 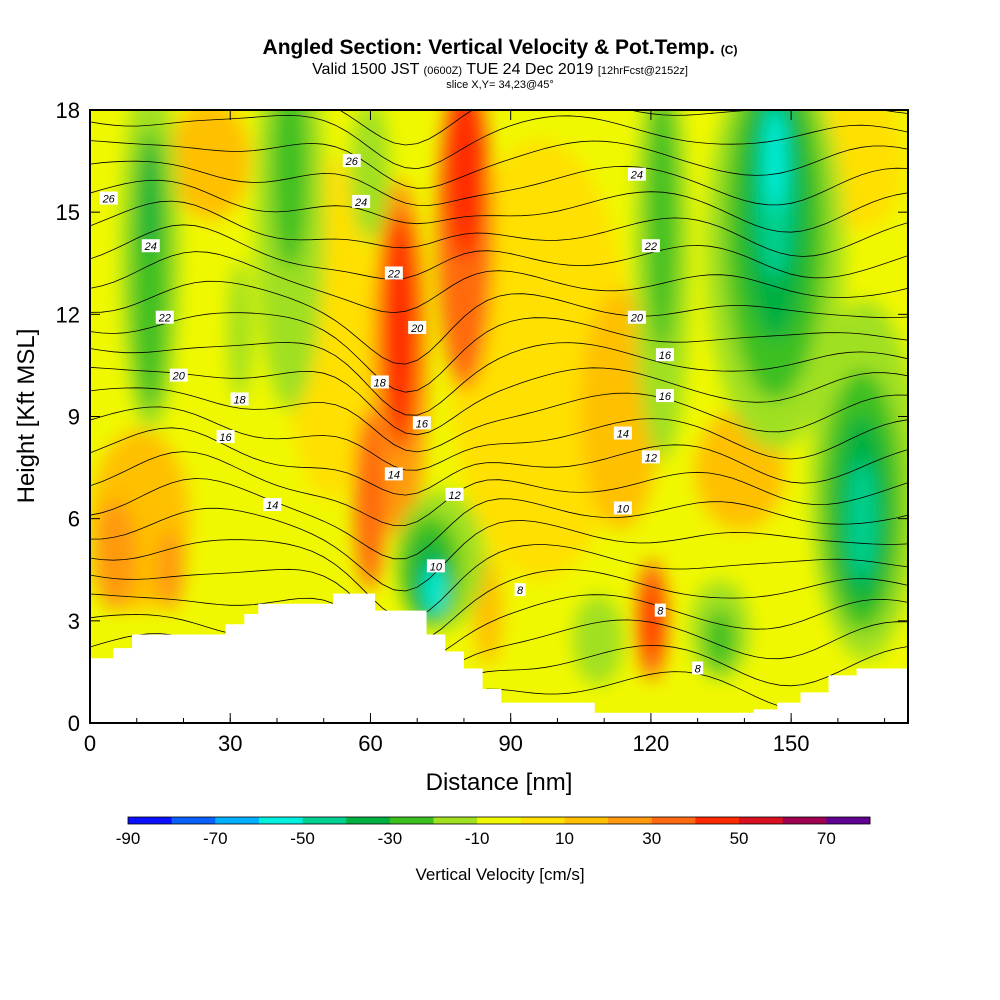 I want to click on isotherm-label-text: 18, so click(x=239, y=400).